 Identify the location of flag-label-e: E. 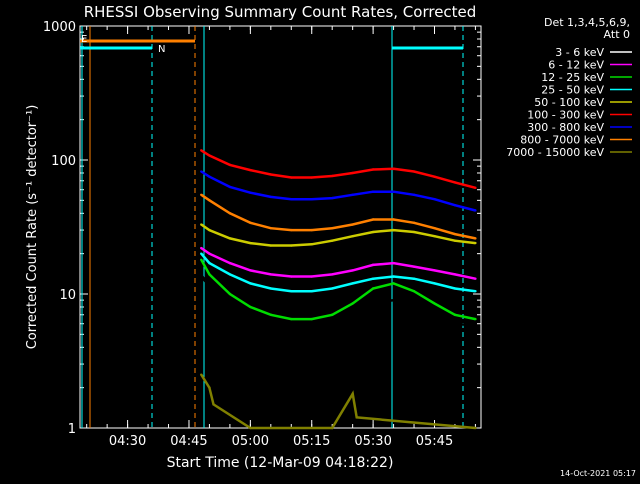
(84, 39).